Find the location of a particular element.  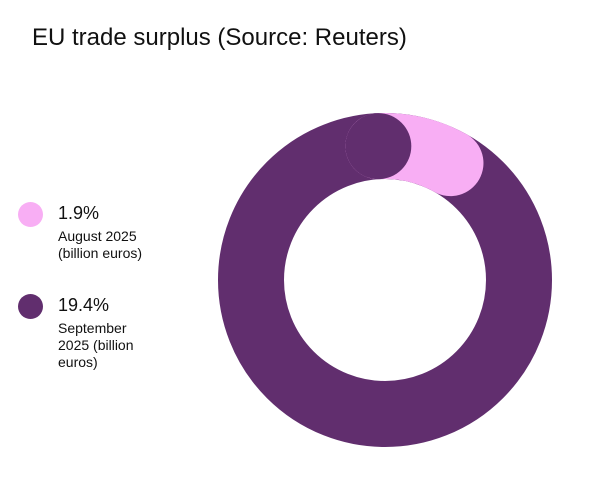

legend-value-september: 19.4% is located at coordinates (84, 305).